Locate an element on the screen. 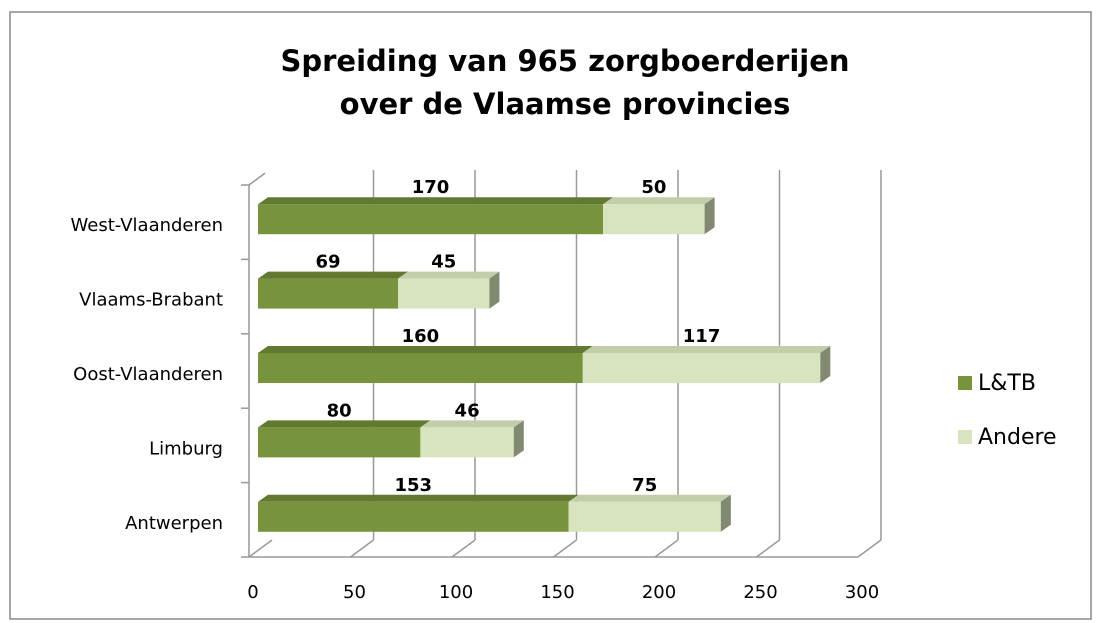  y-tick-label: West-Vlaanderen is located at coordinates (147, 225).